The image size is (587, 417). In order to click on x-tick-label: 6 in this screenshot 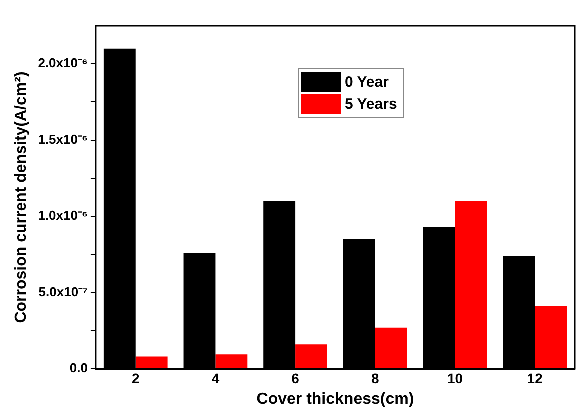, I will do `click(296, 378)`.